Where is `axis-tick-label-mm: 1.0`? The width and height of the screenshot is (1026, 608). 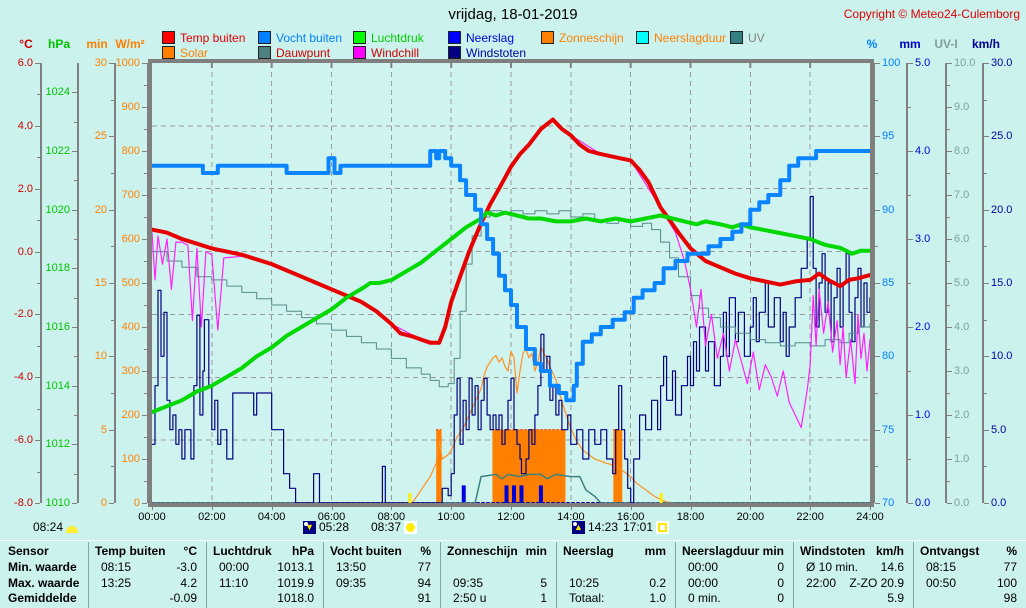
axis-tick-label-mm: 1.0 is located at coordinates (923, 415).